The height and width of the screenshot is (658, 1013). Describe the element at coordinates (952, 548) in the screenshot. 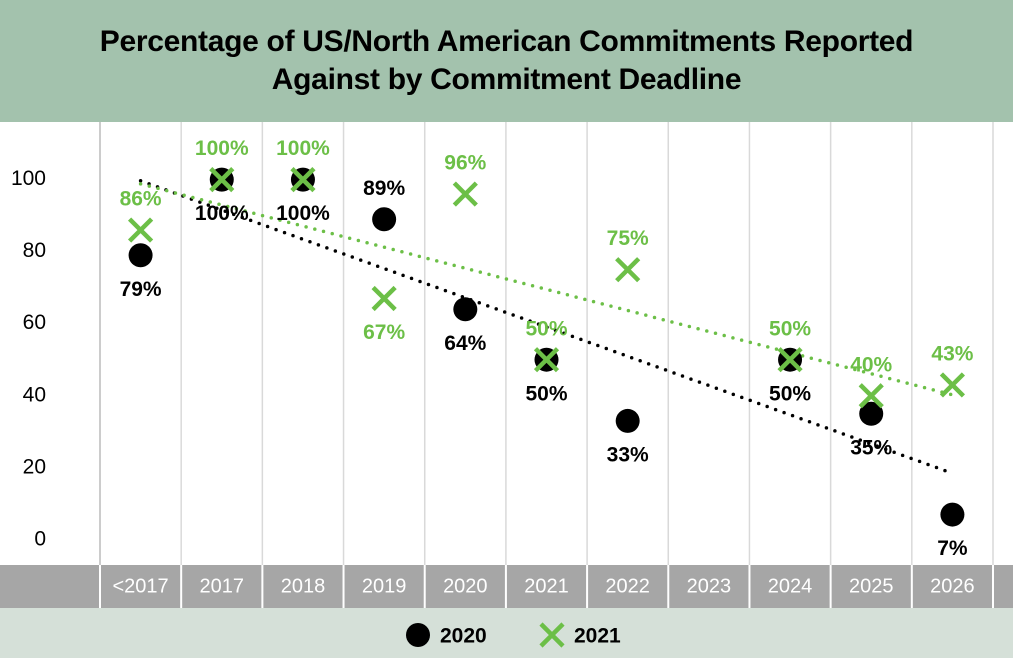

I see `data-label: 7%` at that location.